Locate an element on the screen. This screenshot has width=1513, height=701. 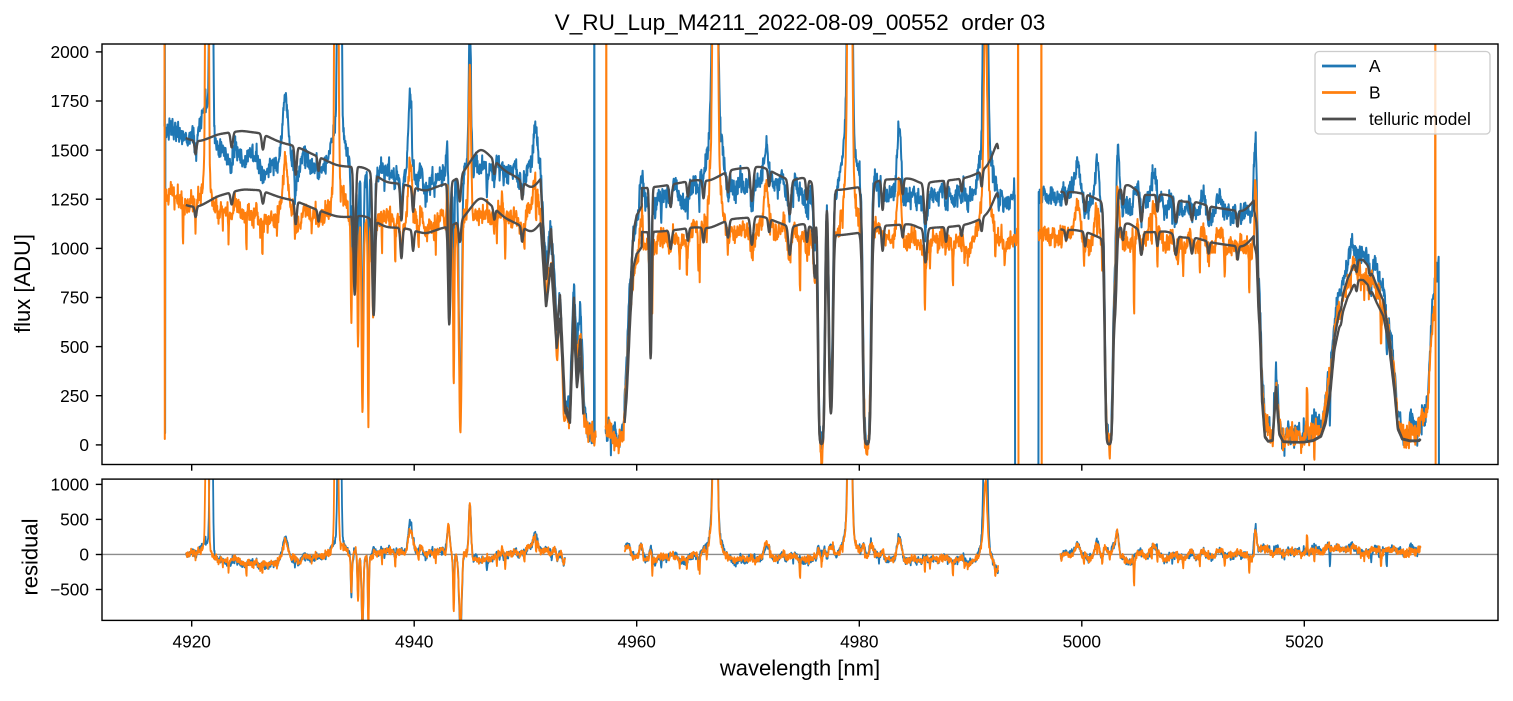
svg-text: flux [ADU] is located at coordinates (22, 283).